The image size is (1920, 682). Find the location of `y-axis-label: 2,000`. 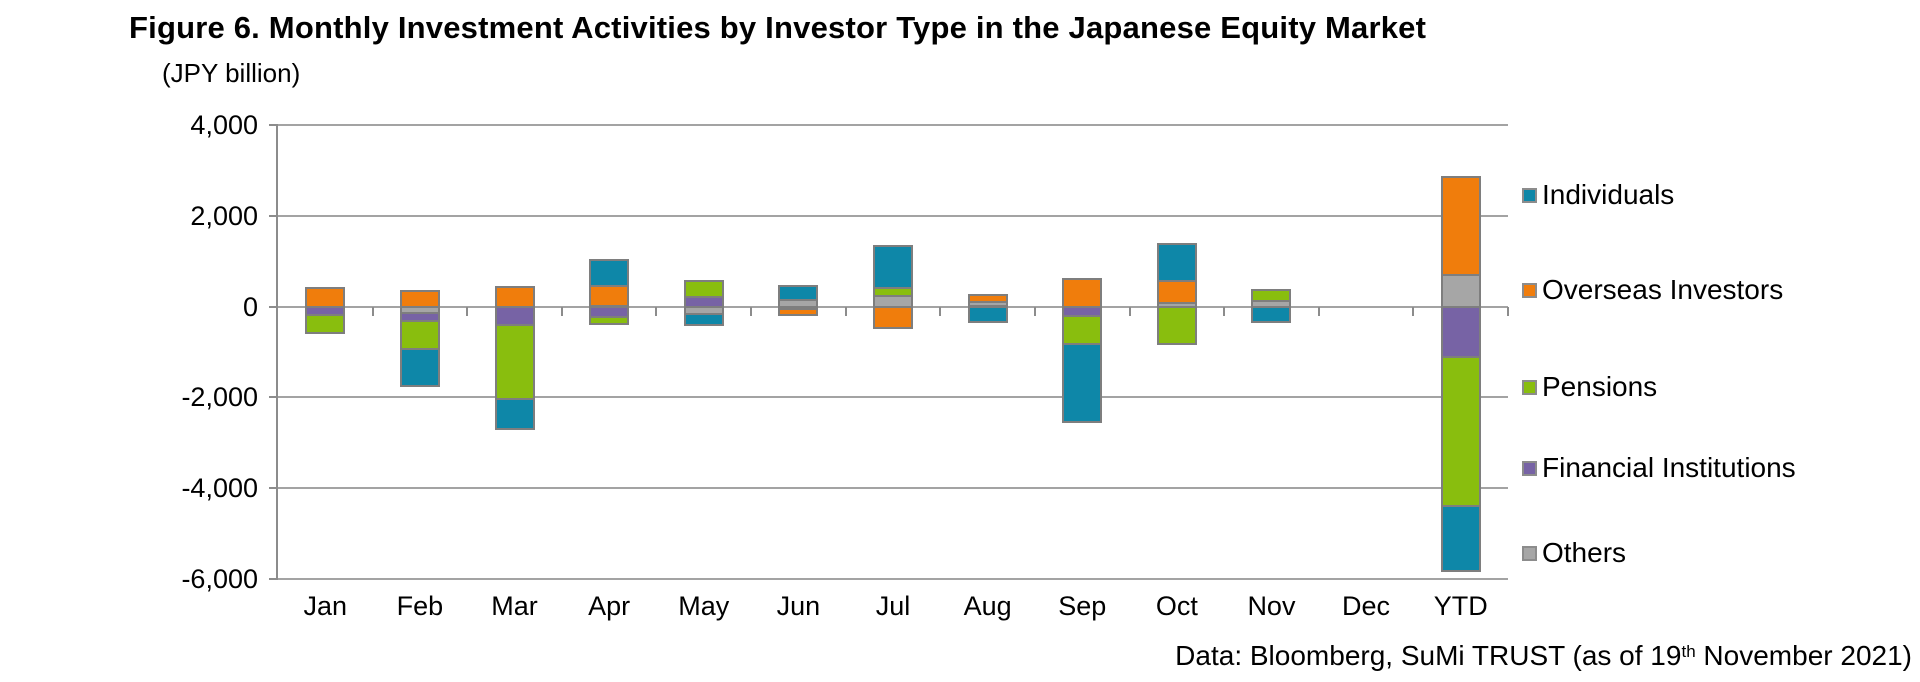

y-axis-label: 2,000 is located at coordinates (224, 215).